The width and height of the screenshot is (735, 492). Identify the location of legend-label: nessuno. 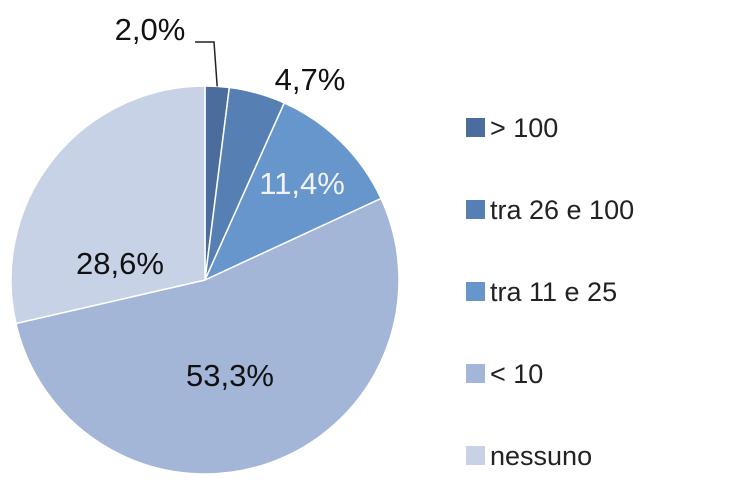
(541, 456).